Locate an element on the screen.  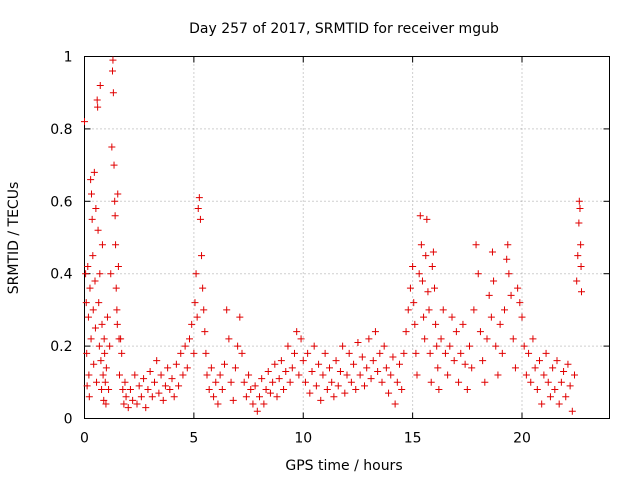
x-tick-label: 5 is located at coordinates (193, 439).